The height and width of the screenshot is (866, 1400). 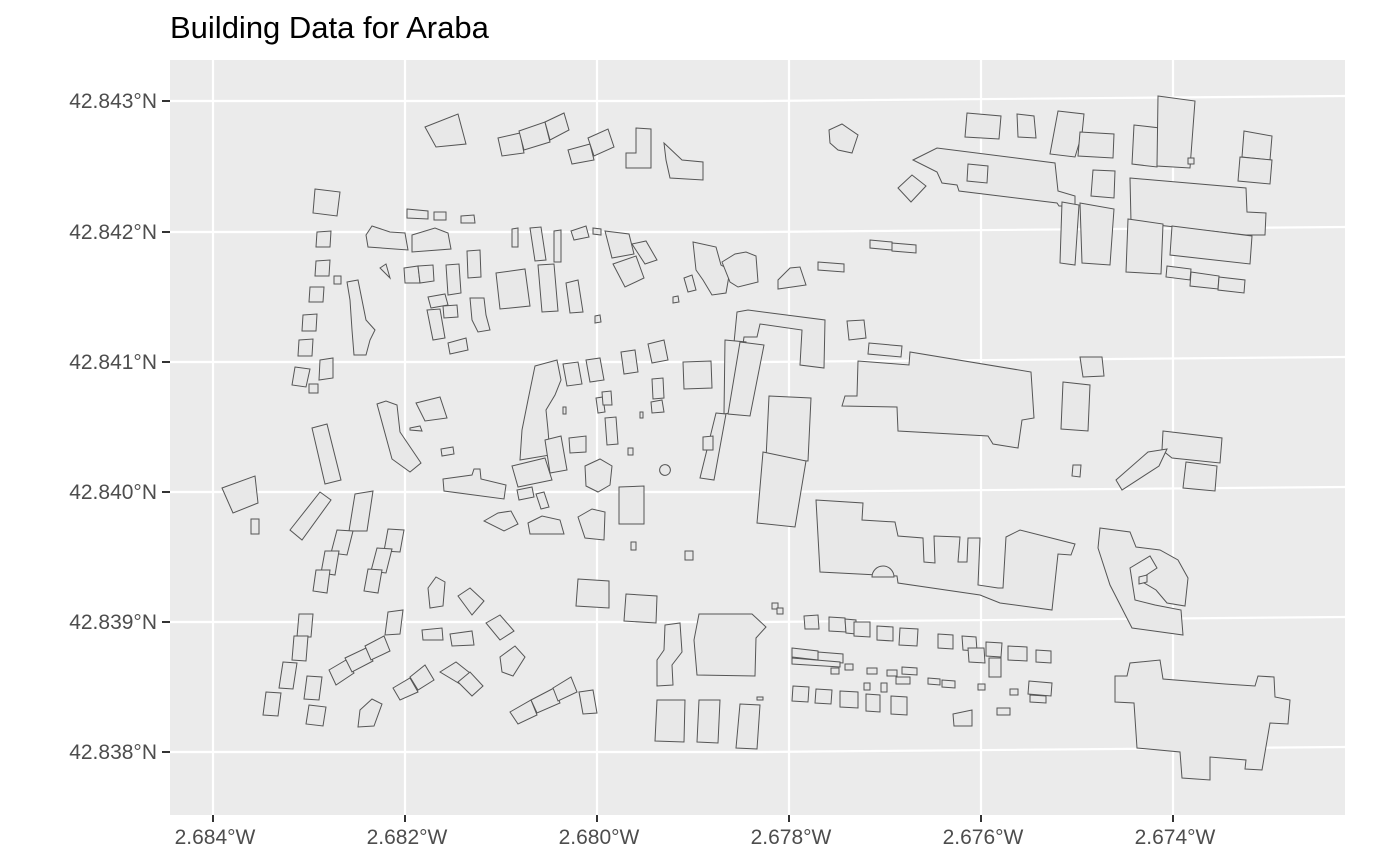 I want to click on y-tick-label: 42.841°N, so click(x=113, y=362).